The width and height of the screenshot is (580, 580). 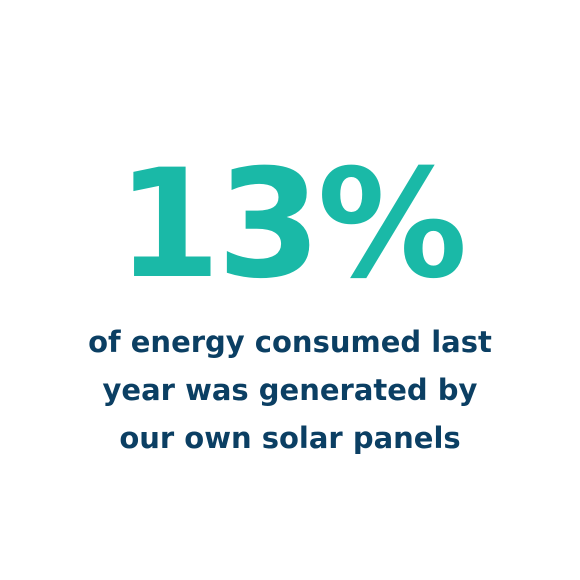 I want to click on caption-line-3: our own solar panels, so click(x=290, y=438).